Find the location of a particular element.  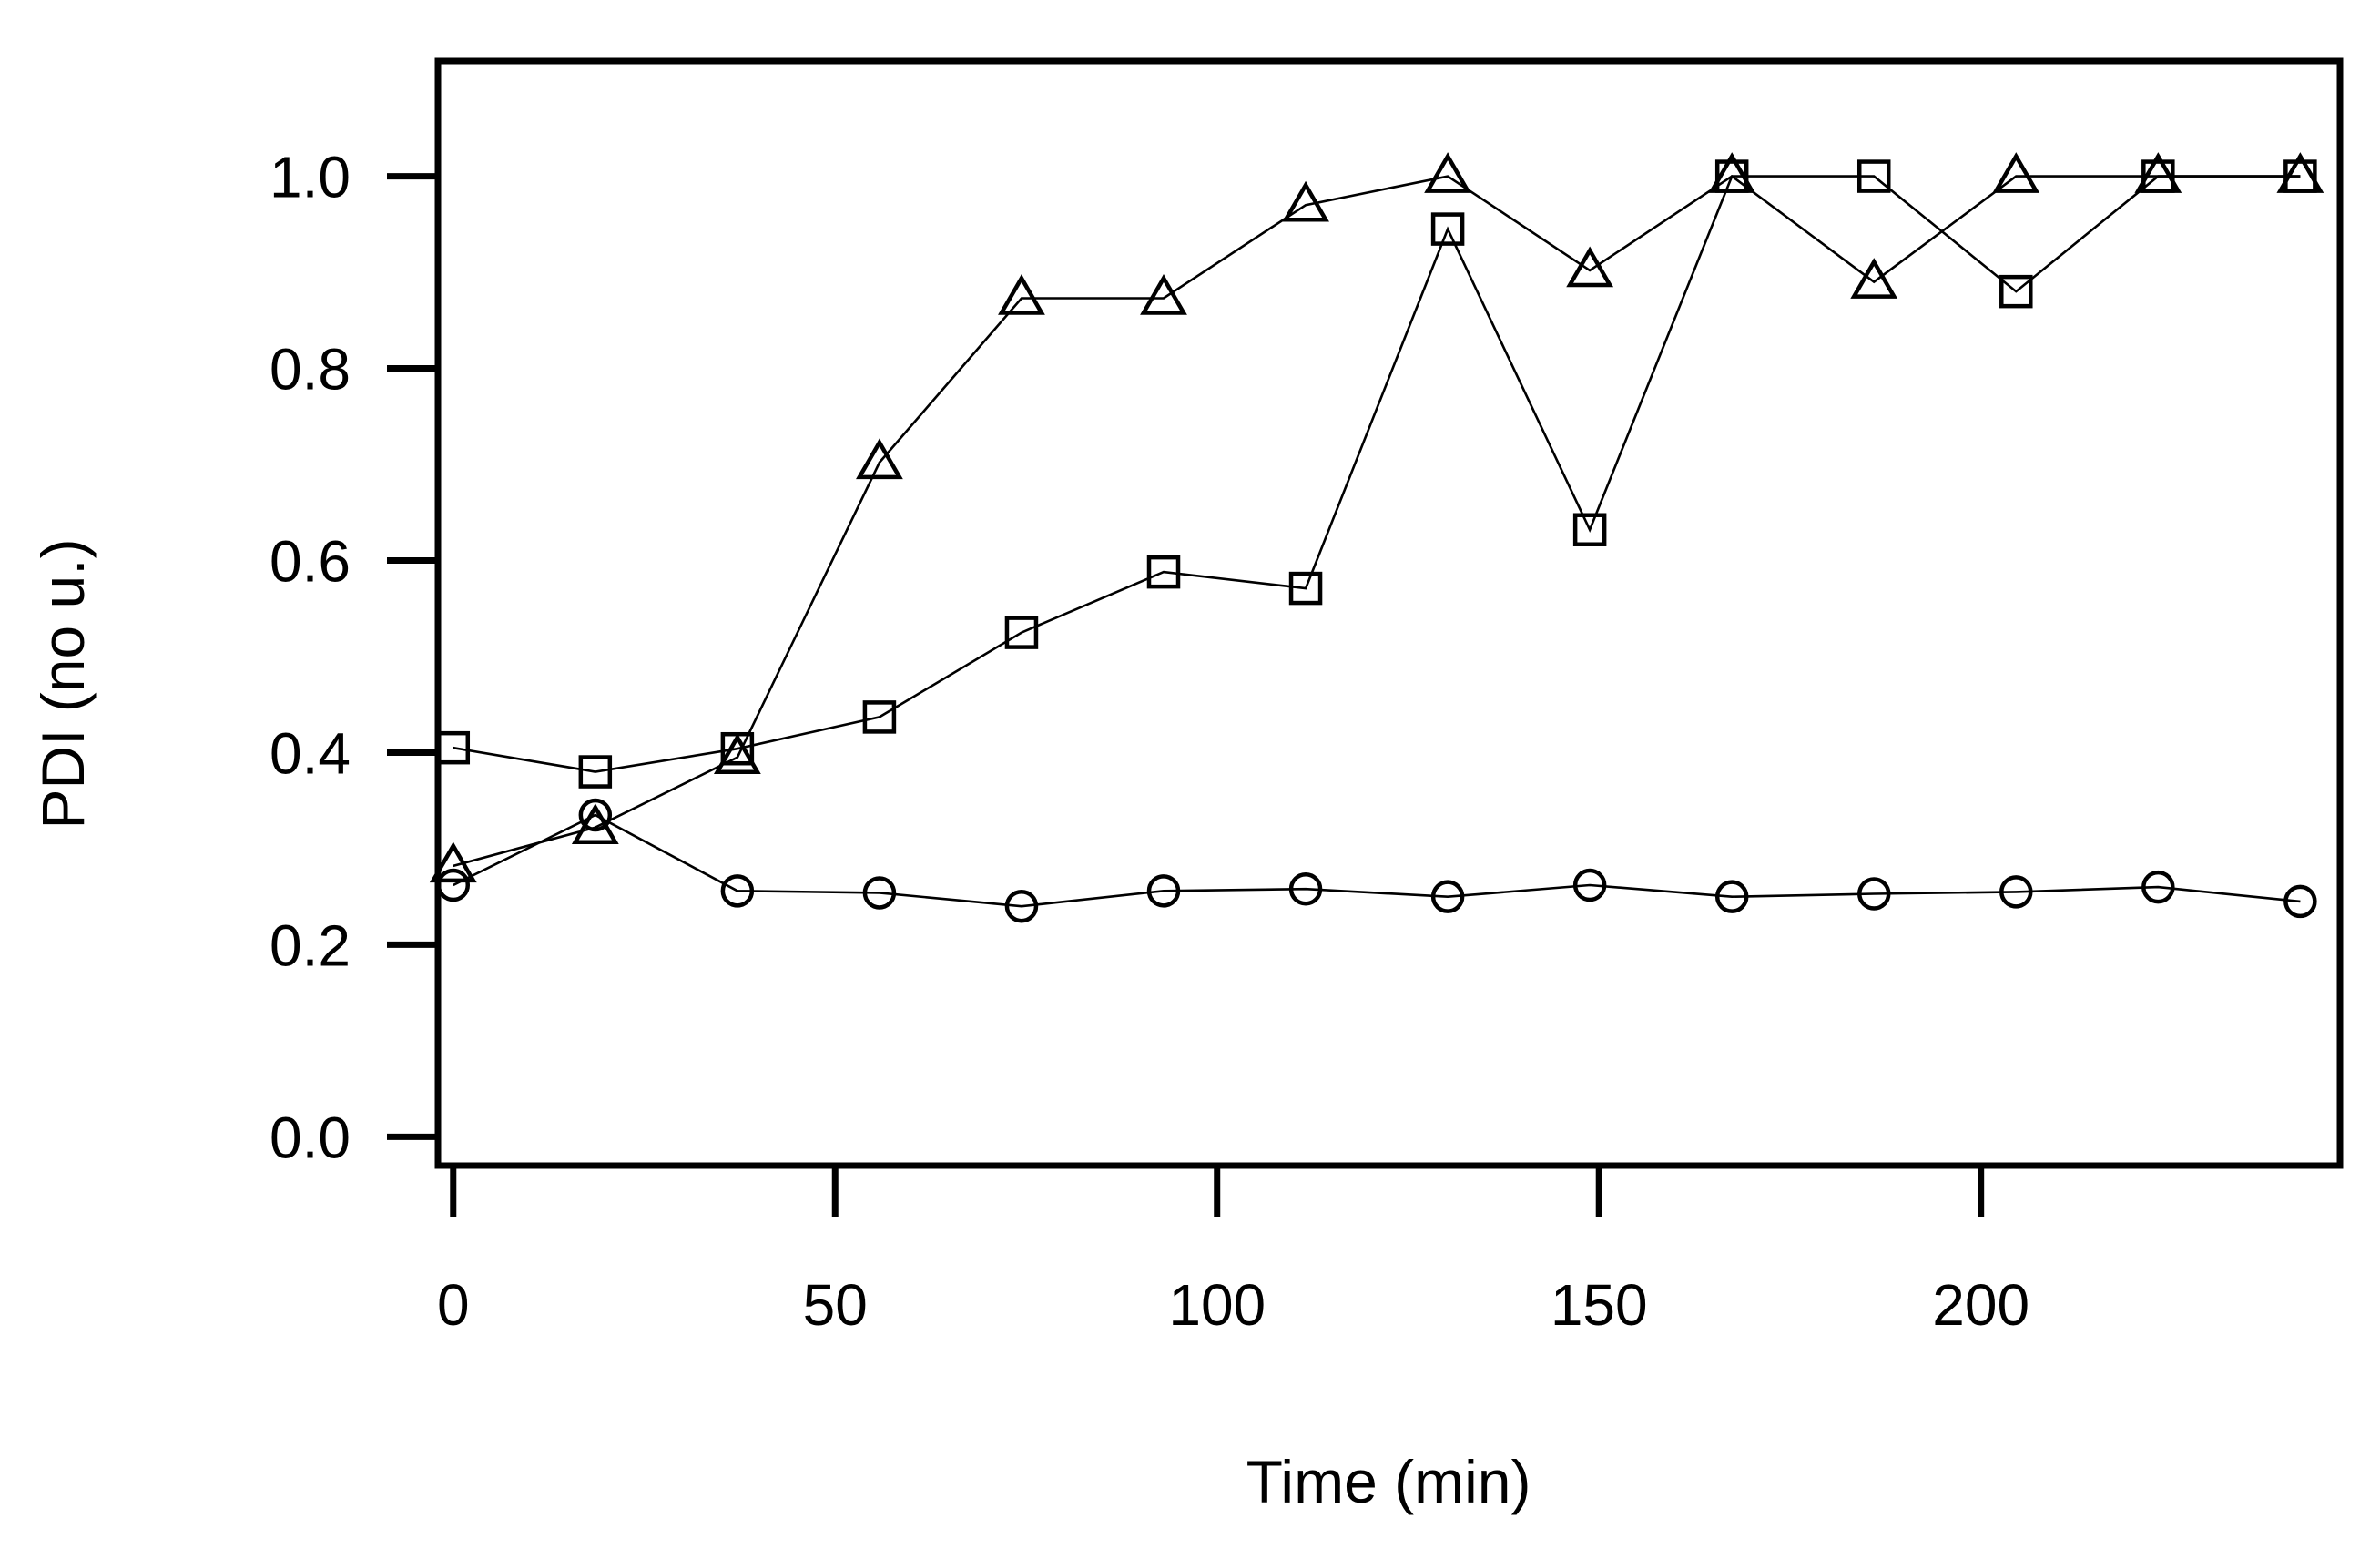

y-tick-label-0.0: 0.0 is located at coordinates (310, 1137).